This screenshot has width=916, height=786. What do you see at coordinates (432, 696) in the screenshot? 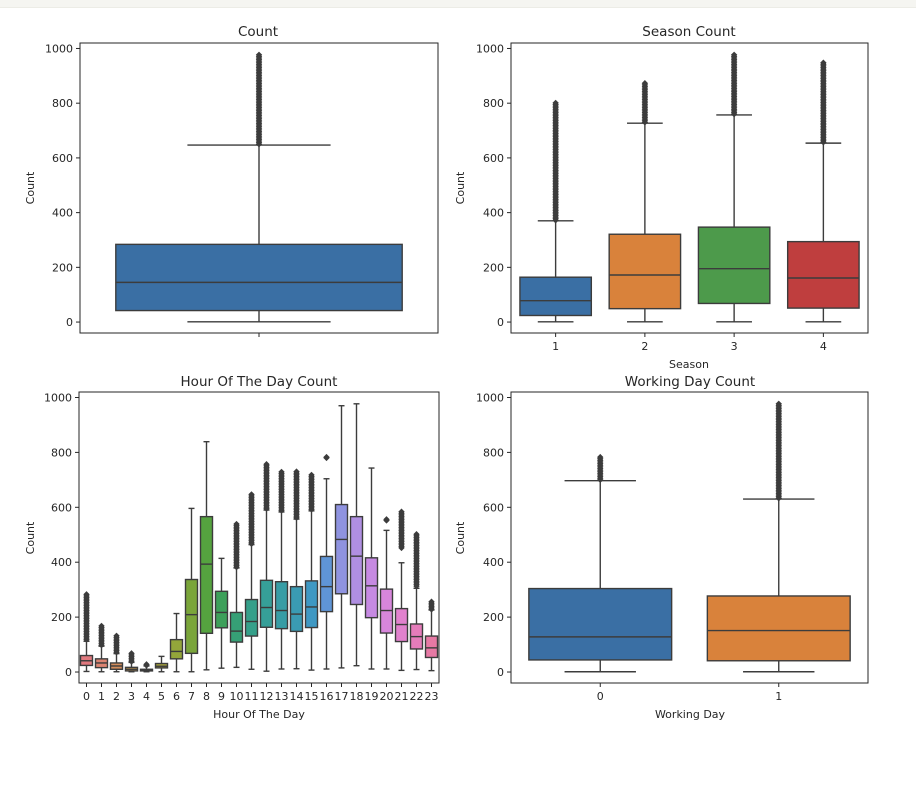
I see `x-tick-label: 23` at bounding box center [432, 696].